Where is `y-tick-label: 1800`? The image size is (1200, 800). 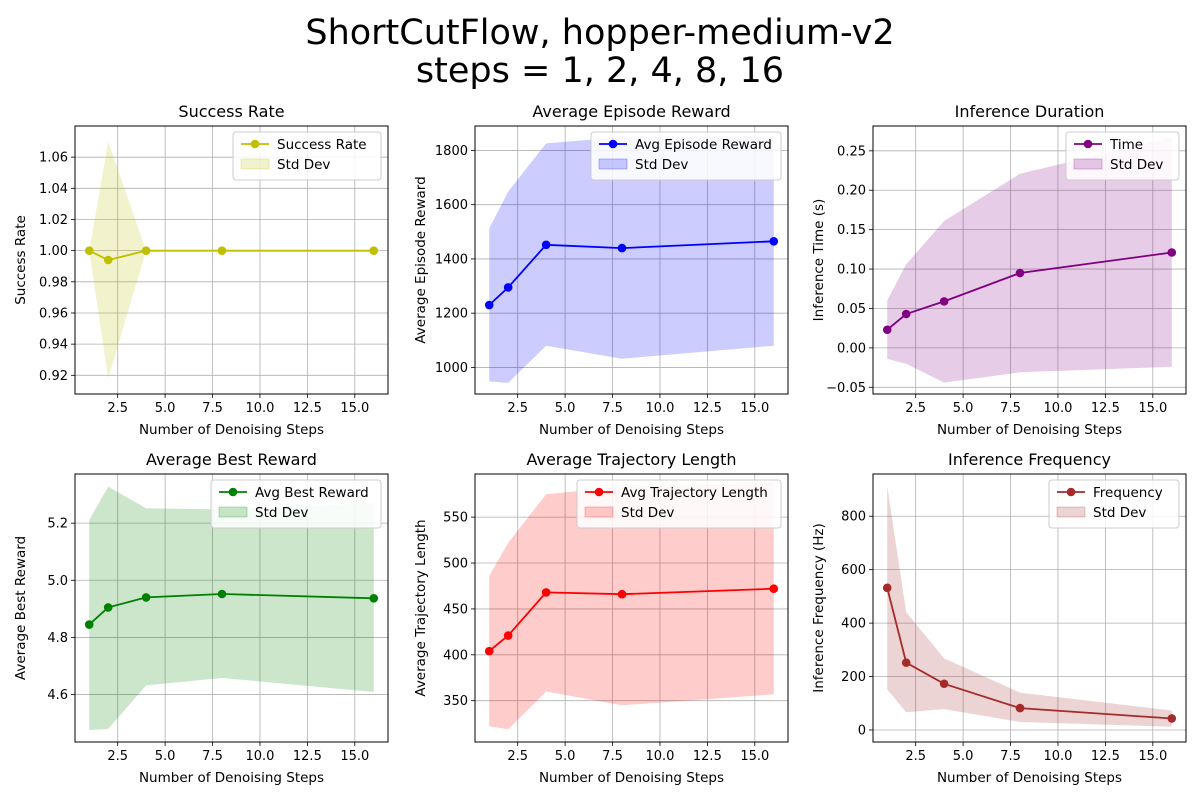 y-tick-label: 1800 is located at coordinates (451, 151).